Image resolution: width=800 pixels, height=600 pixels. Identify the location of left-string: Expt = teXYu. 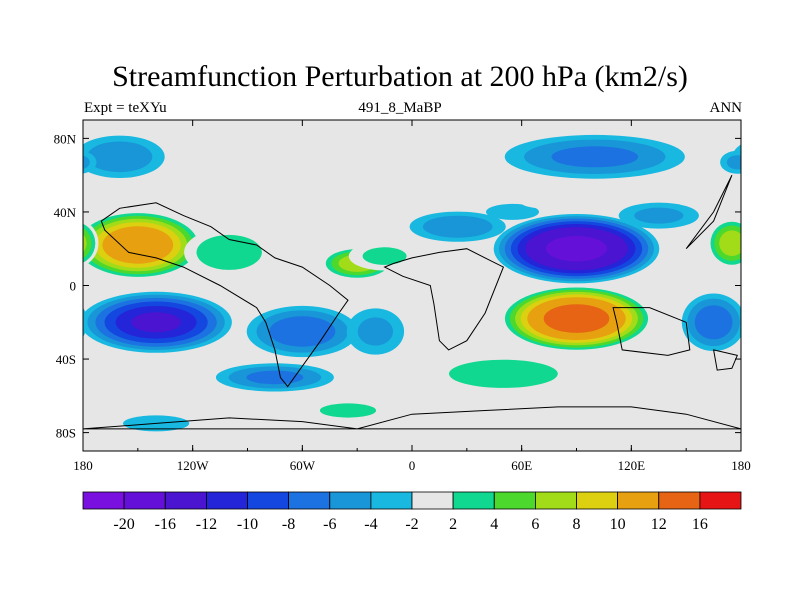
(125, 108).